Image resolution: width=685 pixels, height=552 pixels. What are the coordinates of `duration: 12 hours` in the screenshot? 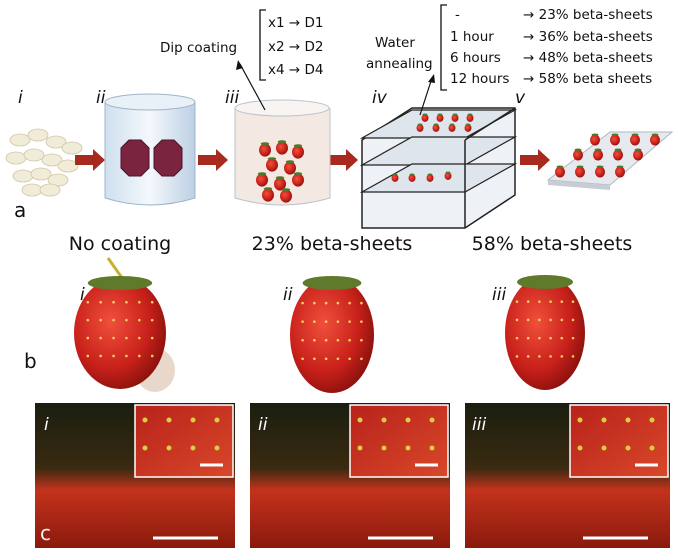 It's located at (479, 79).